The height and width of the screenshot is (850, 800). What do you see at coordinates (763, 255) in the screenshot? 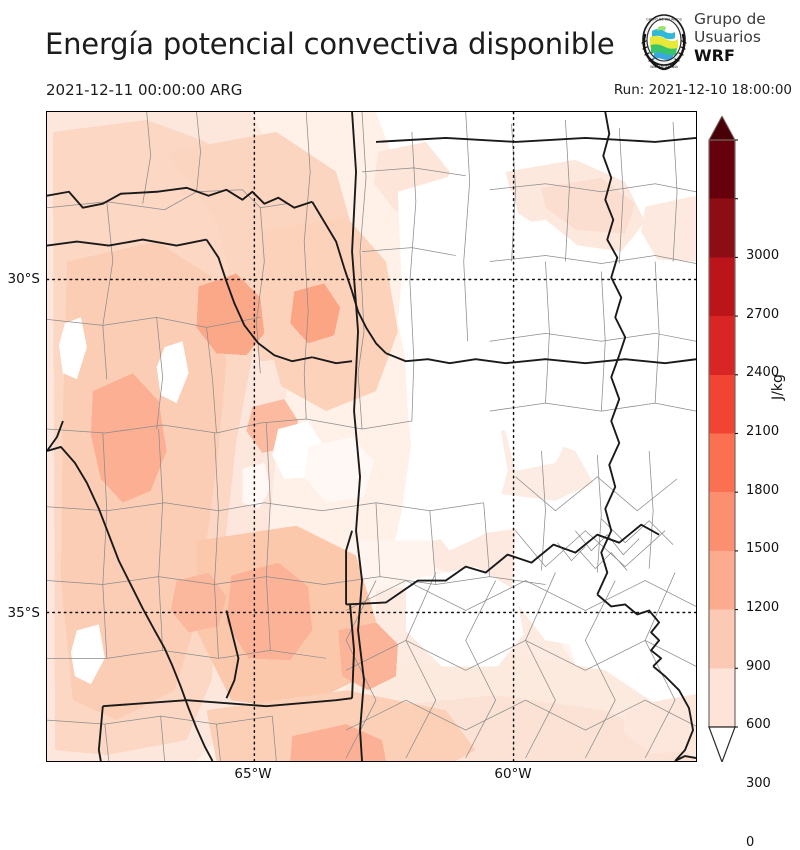
I see `colorbar-label-3000: 3000` at bounding box center [763, 255].